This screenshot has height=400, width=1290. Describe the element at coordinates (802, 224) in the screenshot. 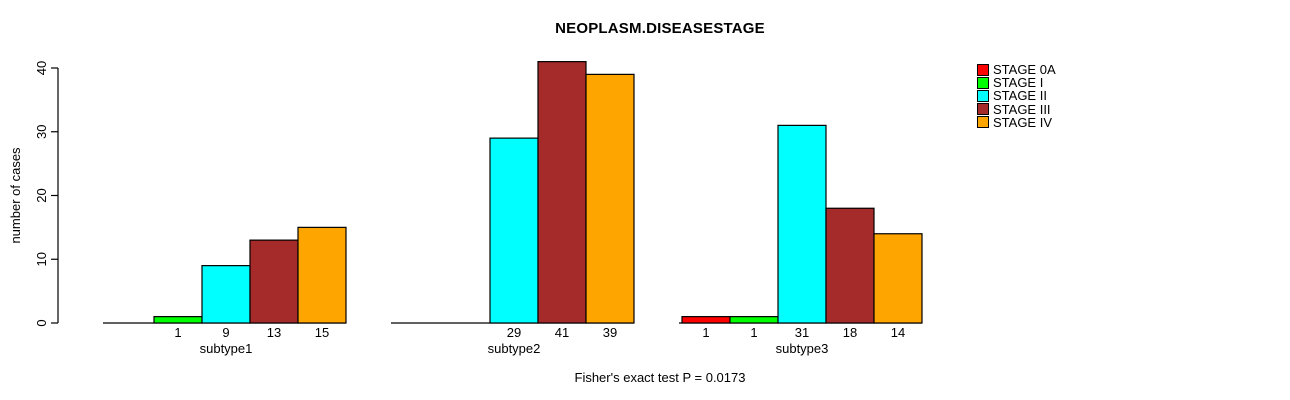

I see `bar-stage-ii-subtype3` at that location.